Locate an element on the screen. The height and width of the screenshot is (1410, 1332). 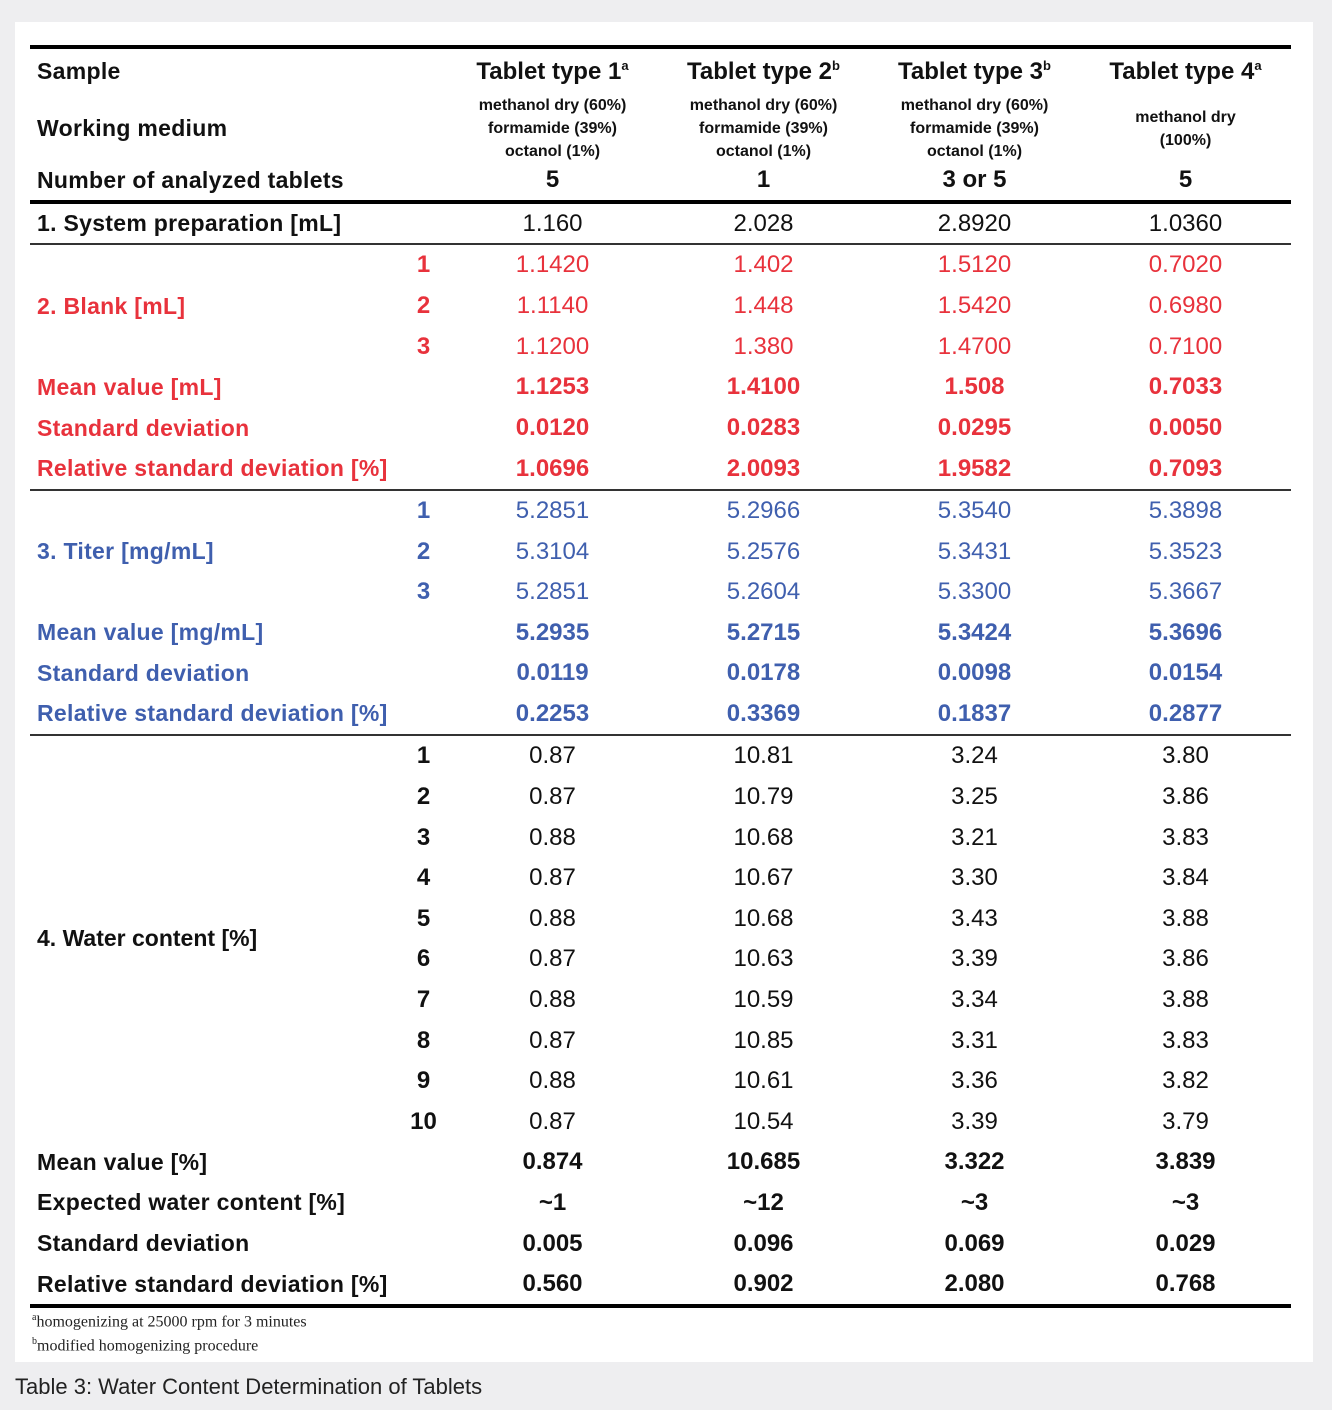
stat-value: 0.7033 is located at coordinates (1185, 387).